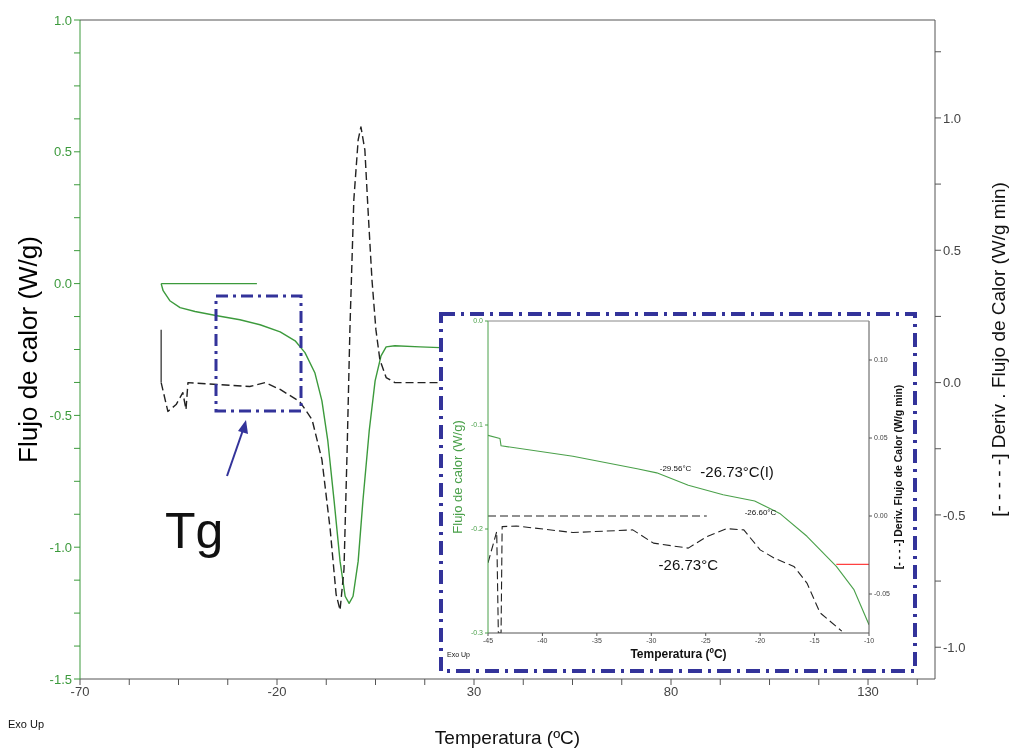 This screenshot has width=1022, height=751. I want to click on y-tick-label: -0.5, so click(60, 416).